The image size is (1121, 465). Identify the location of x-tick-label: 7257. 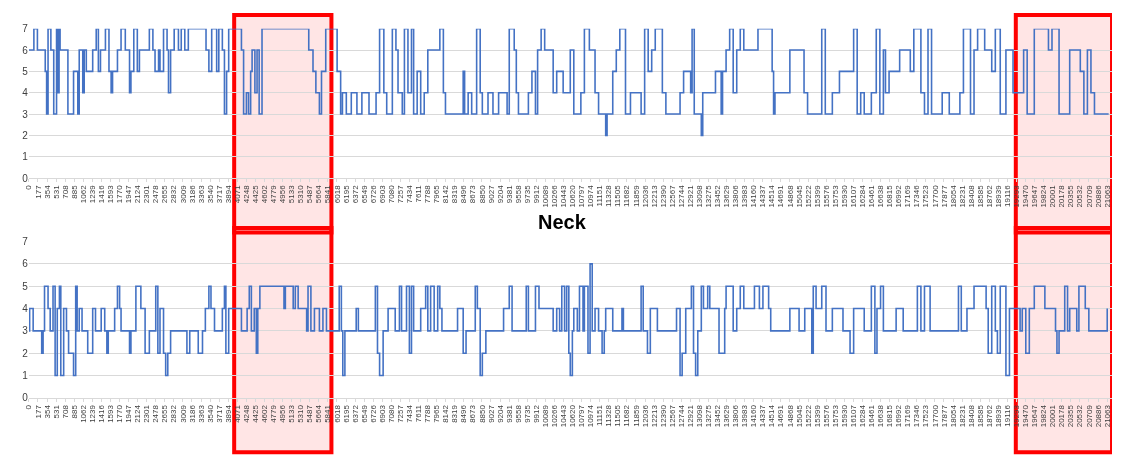
(400, 194).